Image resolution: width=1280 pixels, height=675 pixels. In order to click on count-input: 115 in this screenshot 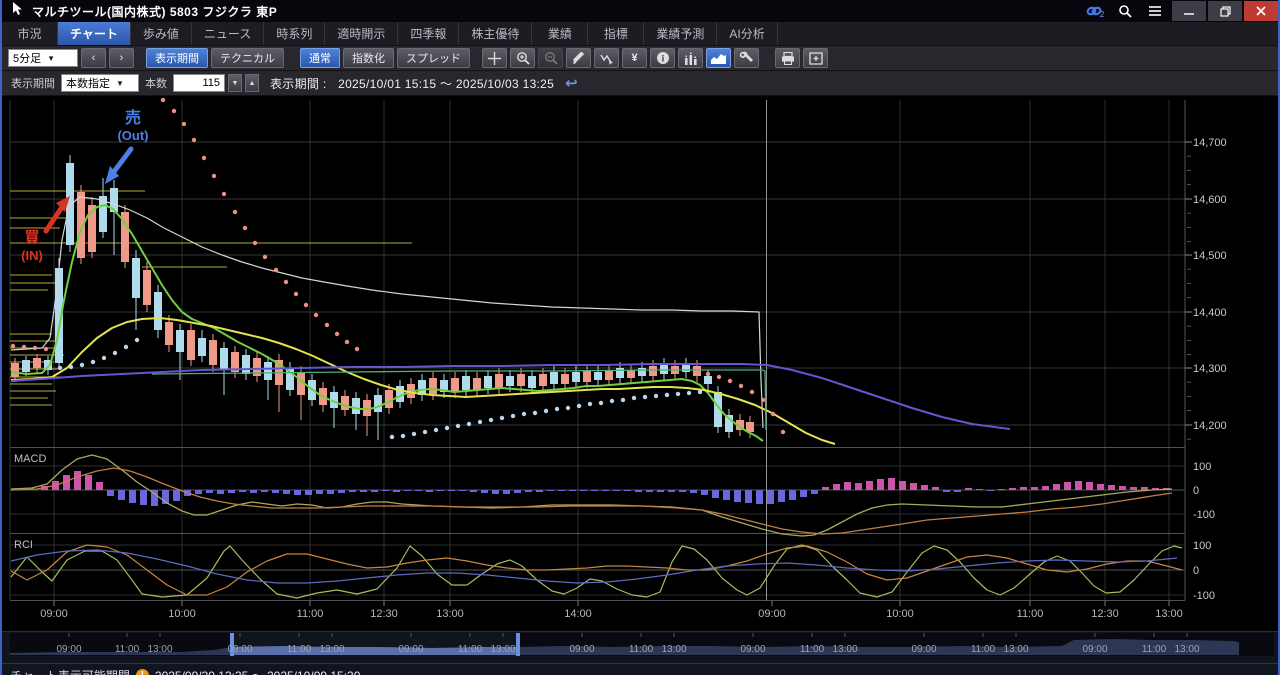, I will do `click(199, 83)`.